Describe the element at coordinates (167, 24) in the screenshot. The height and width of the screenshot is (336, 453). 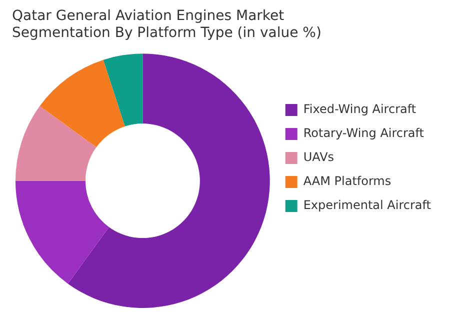
I see `chart-title: Qatar General Aviation Engines Market Segmentation By Platform Type (in value %)` at that location.